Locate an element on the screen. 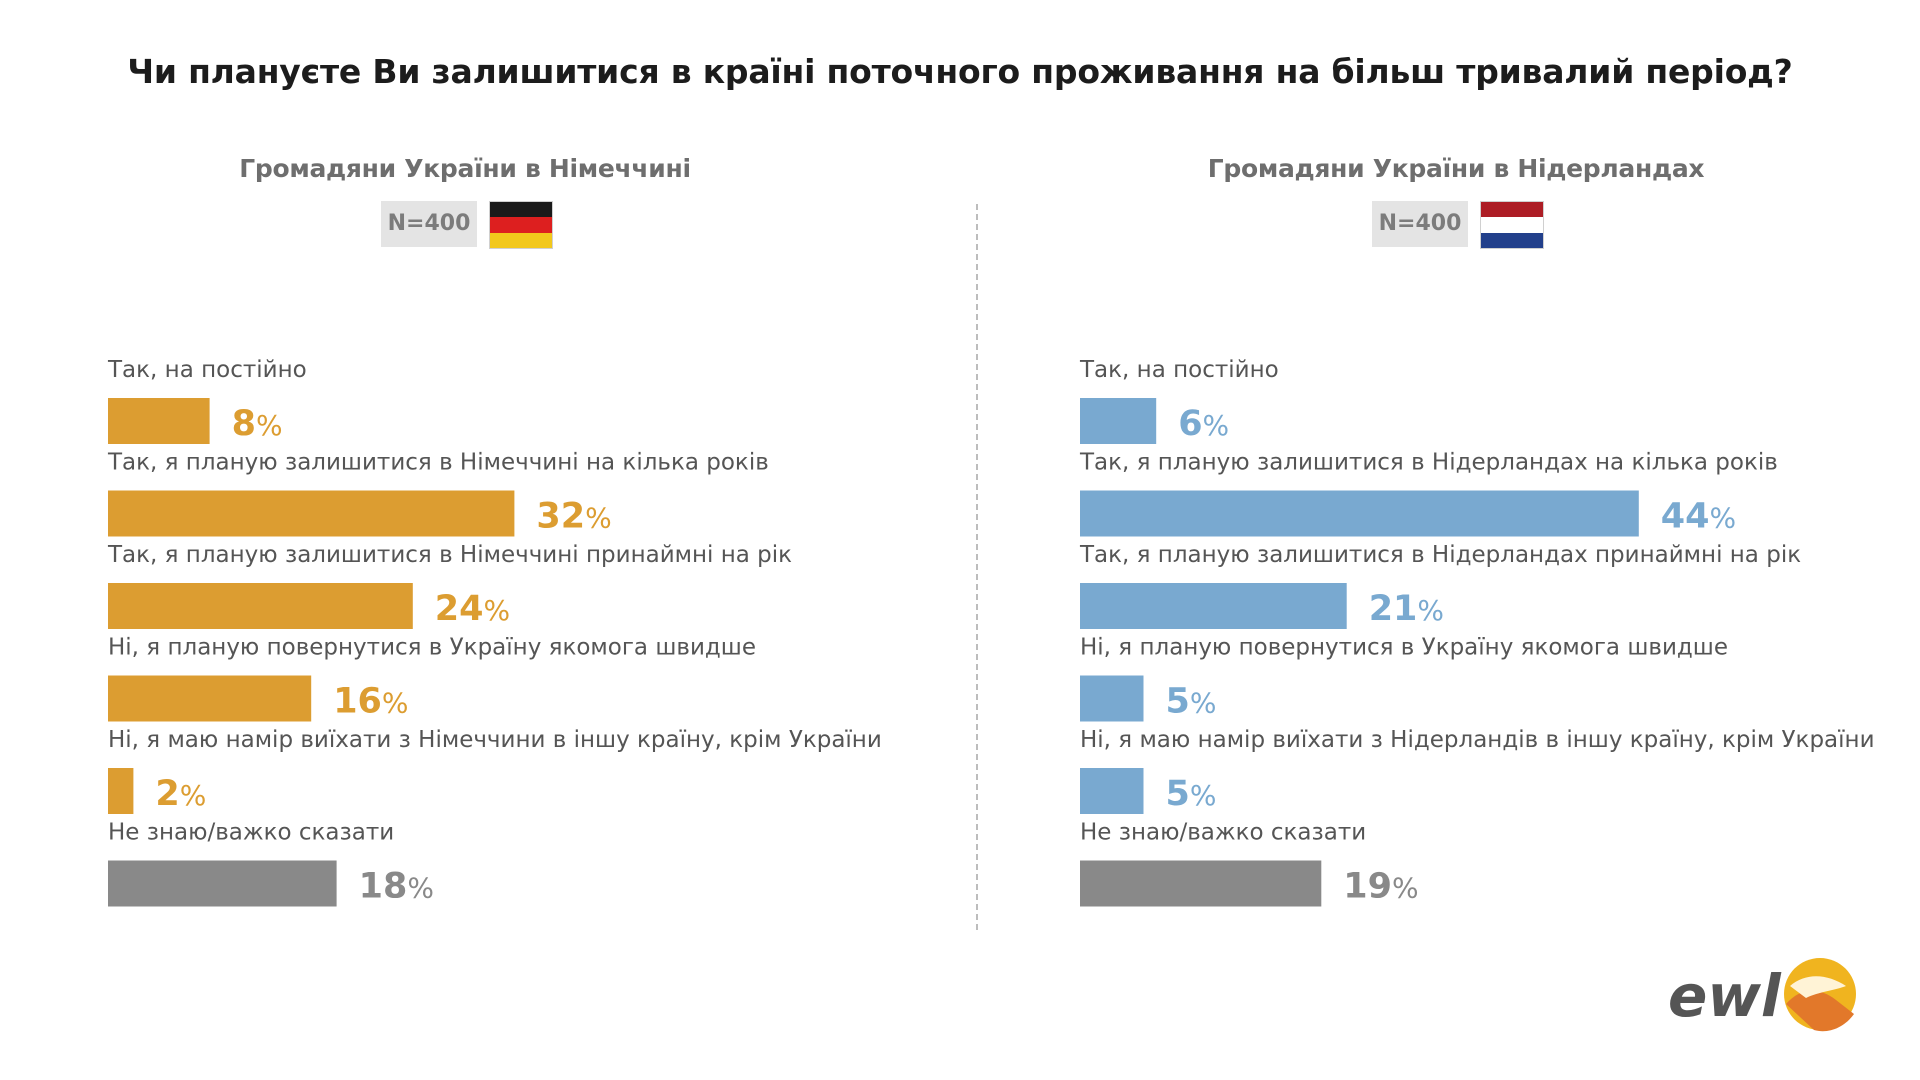 Image resolution: width=1920 pixels, height=1080 pixels. panel-divider is located at coordinates (977, 567).